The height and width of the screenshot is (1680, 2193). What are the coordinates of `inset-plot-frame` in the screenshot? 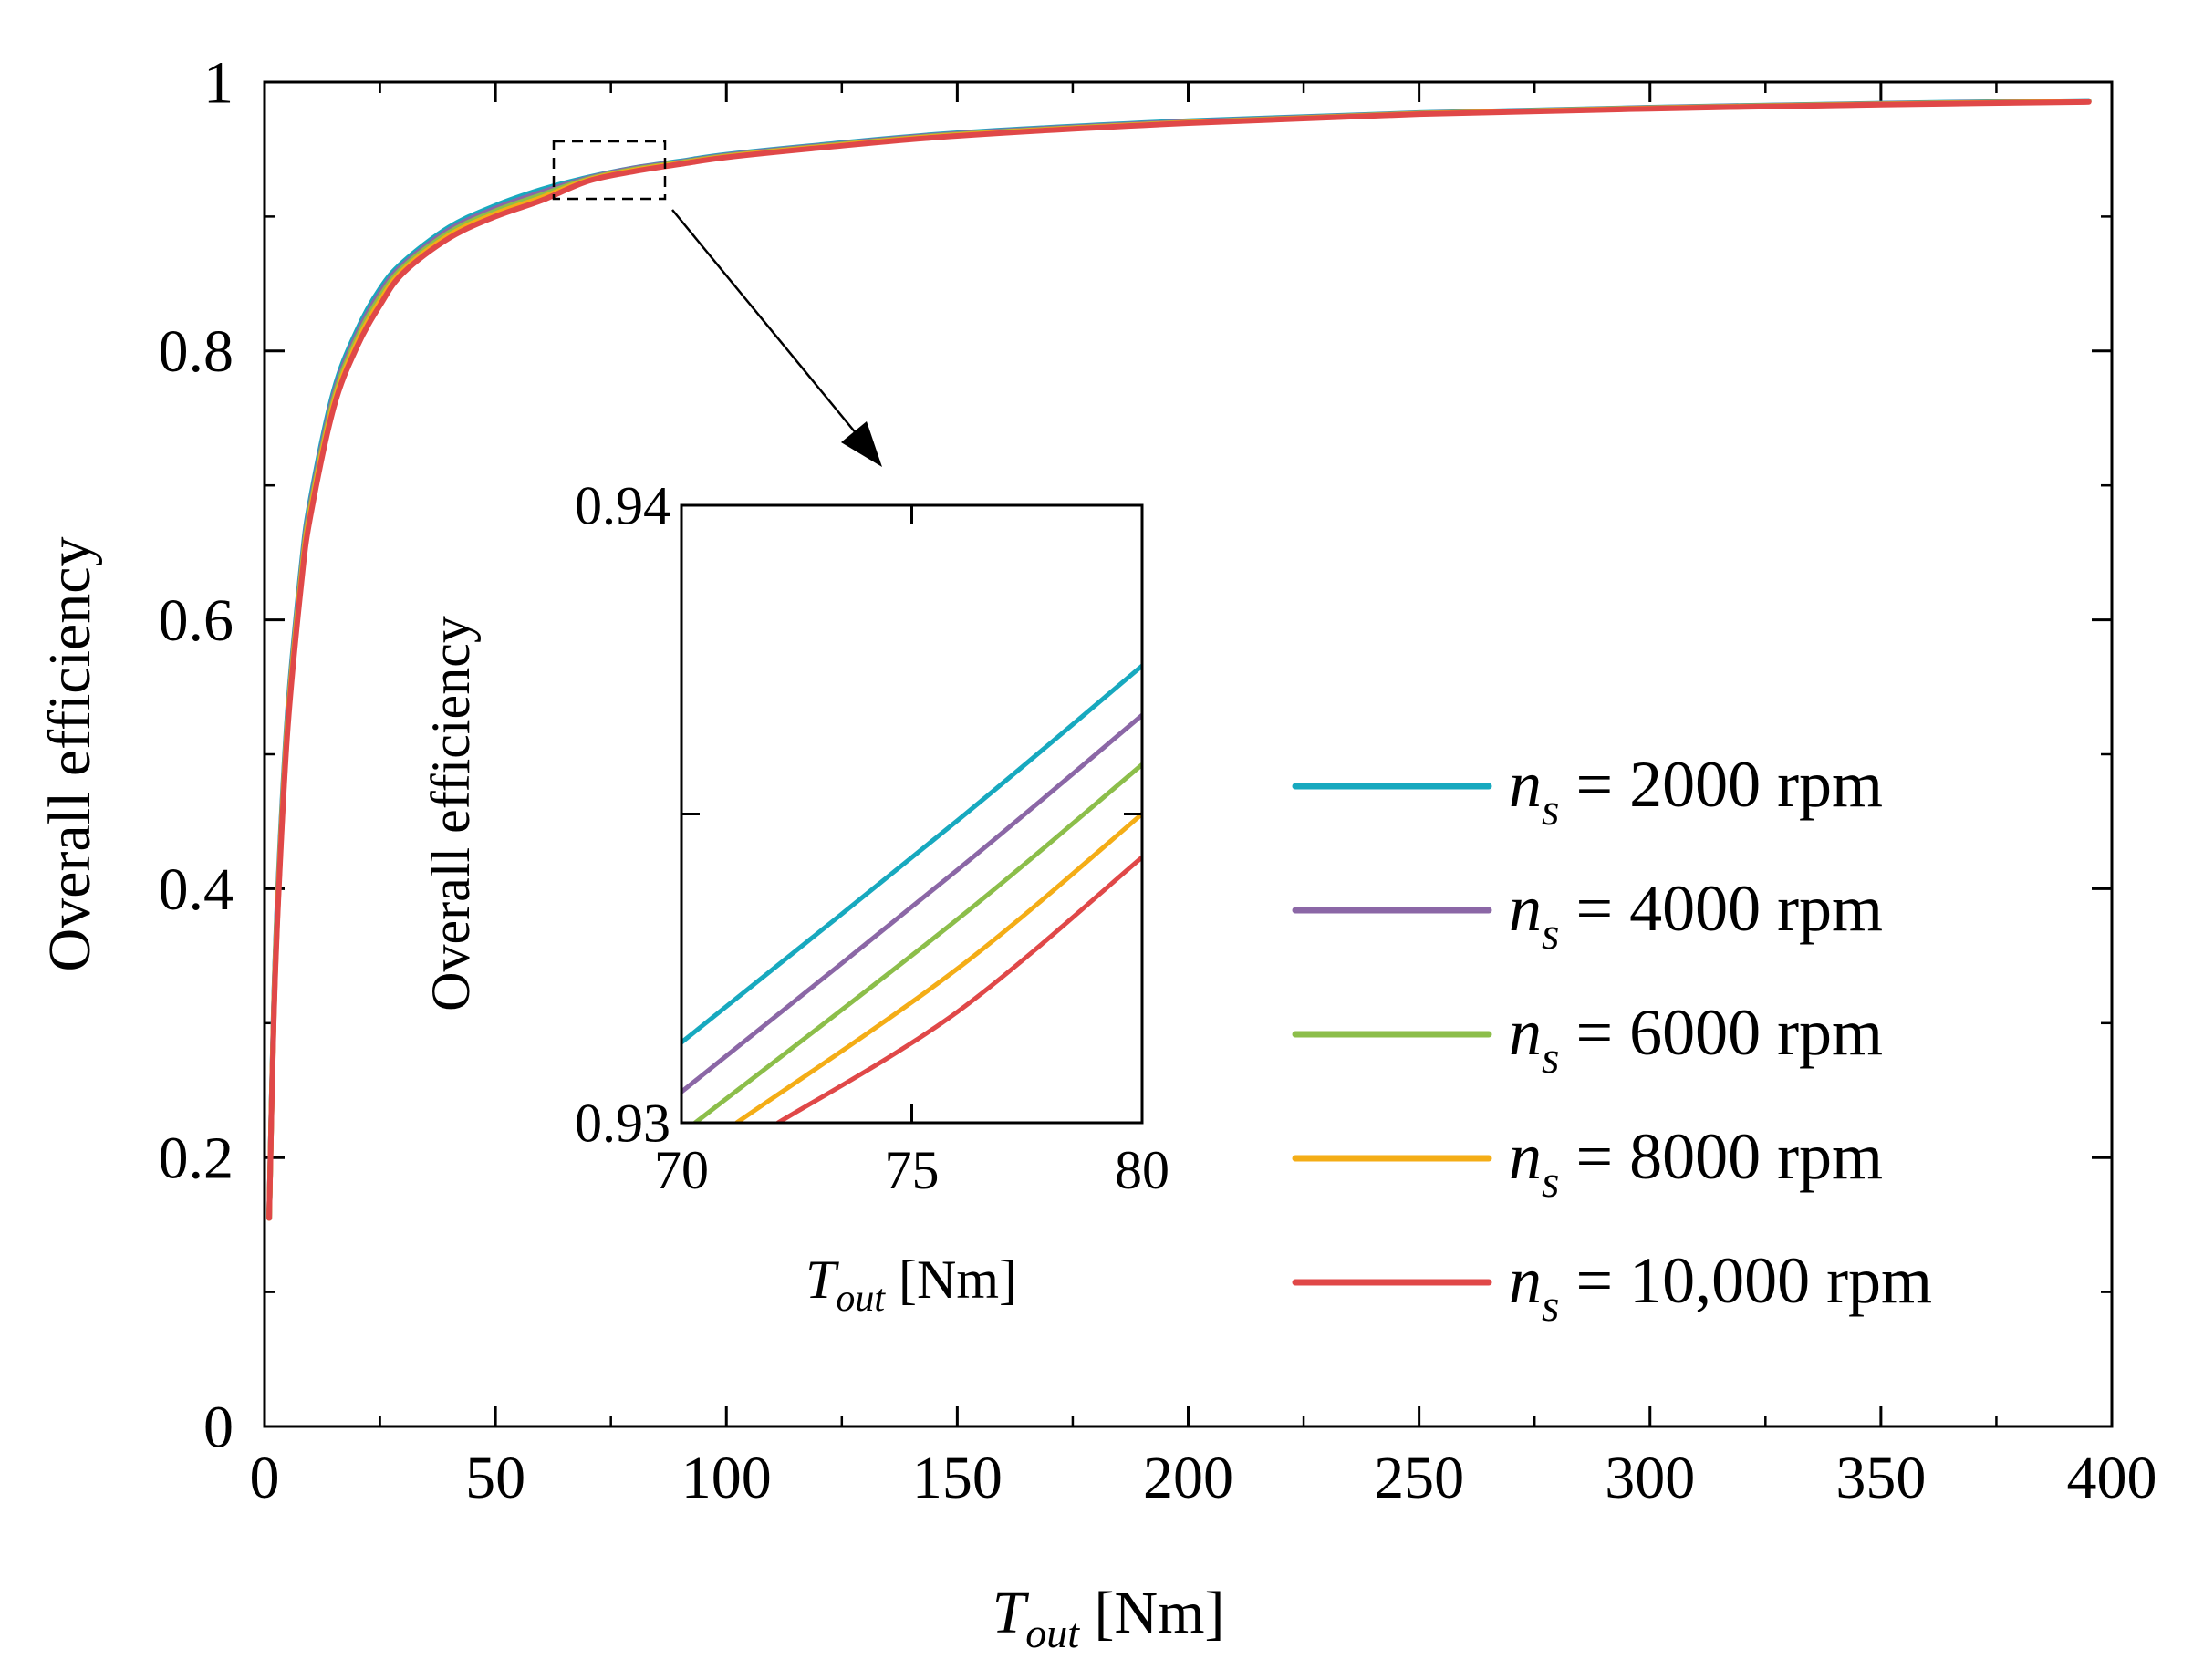 It's located at (912, 814).